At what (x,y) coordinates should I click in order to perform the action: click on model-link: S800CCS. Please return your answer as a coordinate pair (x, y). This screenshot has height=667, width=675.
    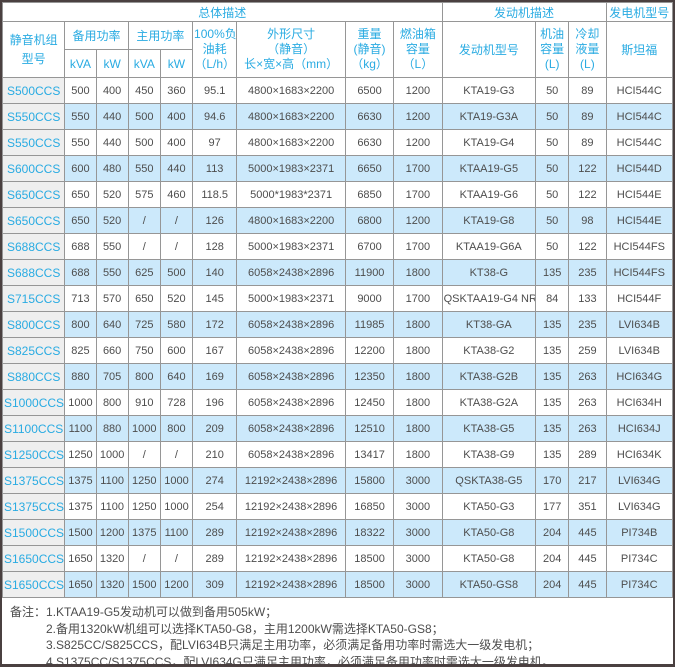
    Looking at the image, I should click on (34, 324).